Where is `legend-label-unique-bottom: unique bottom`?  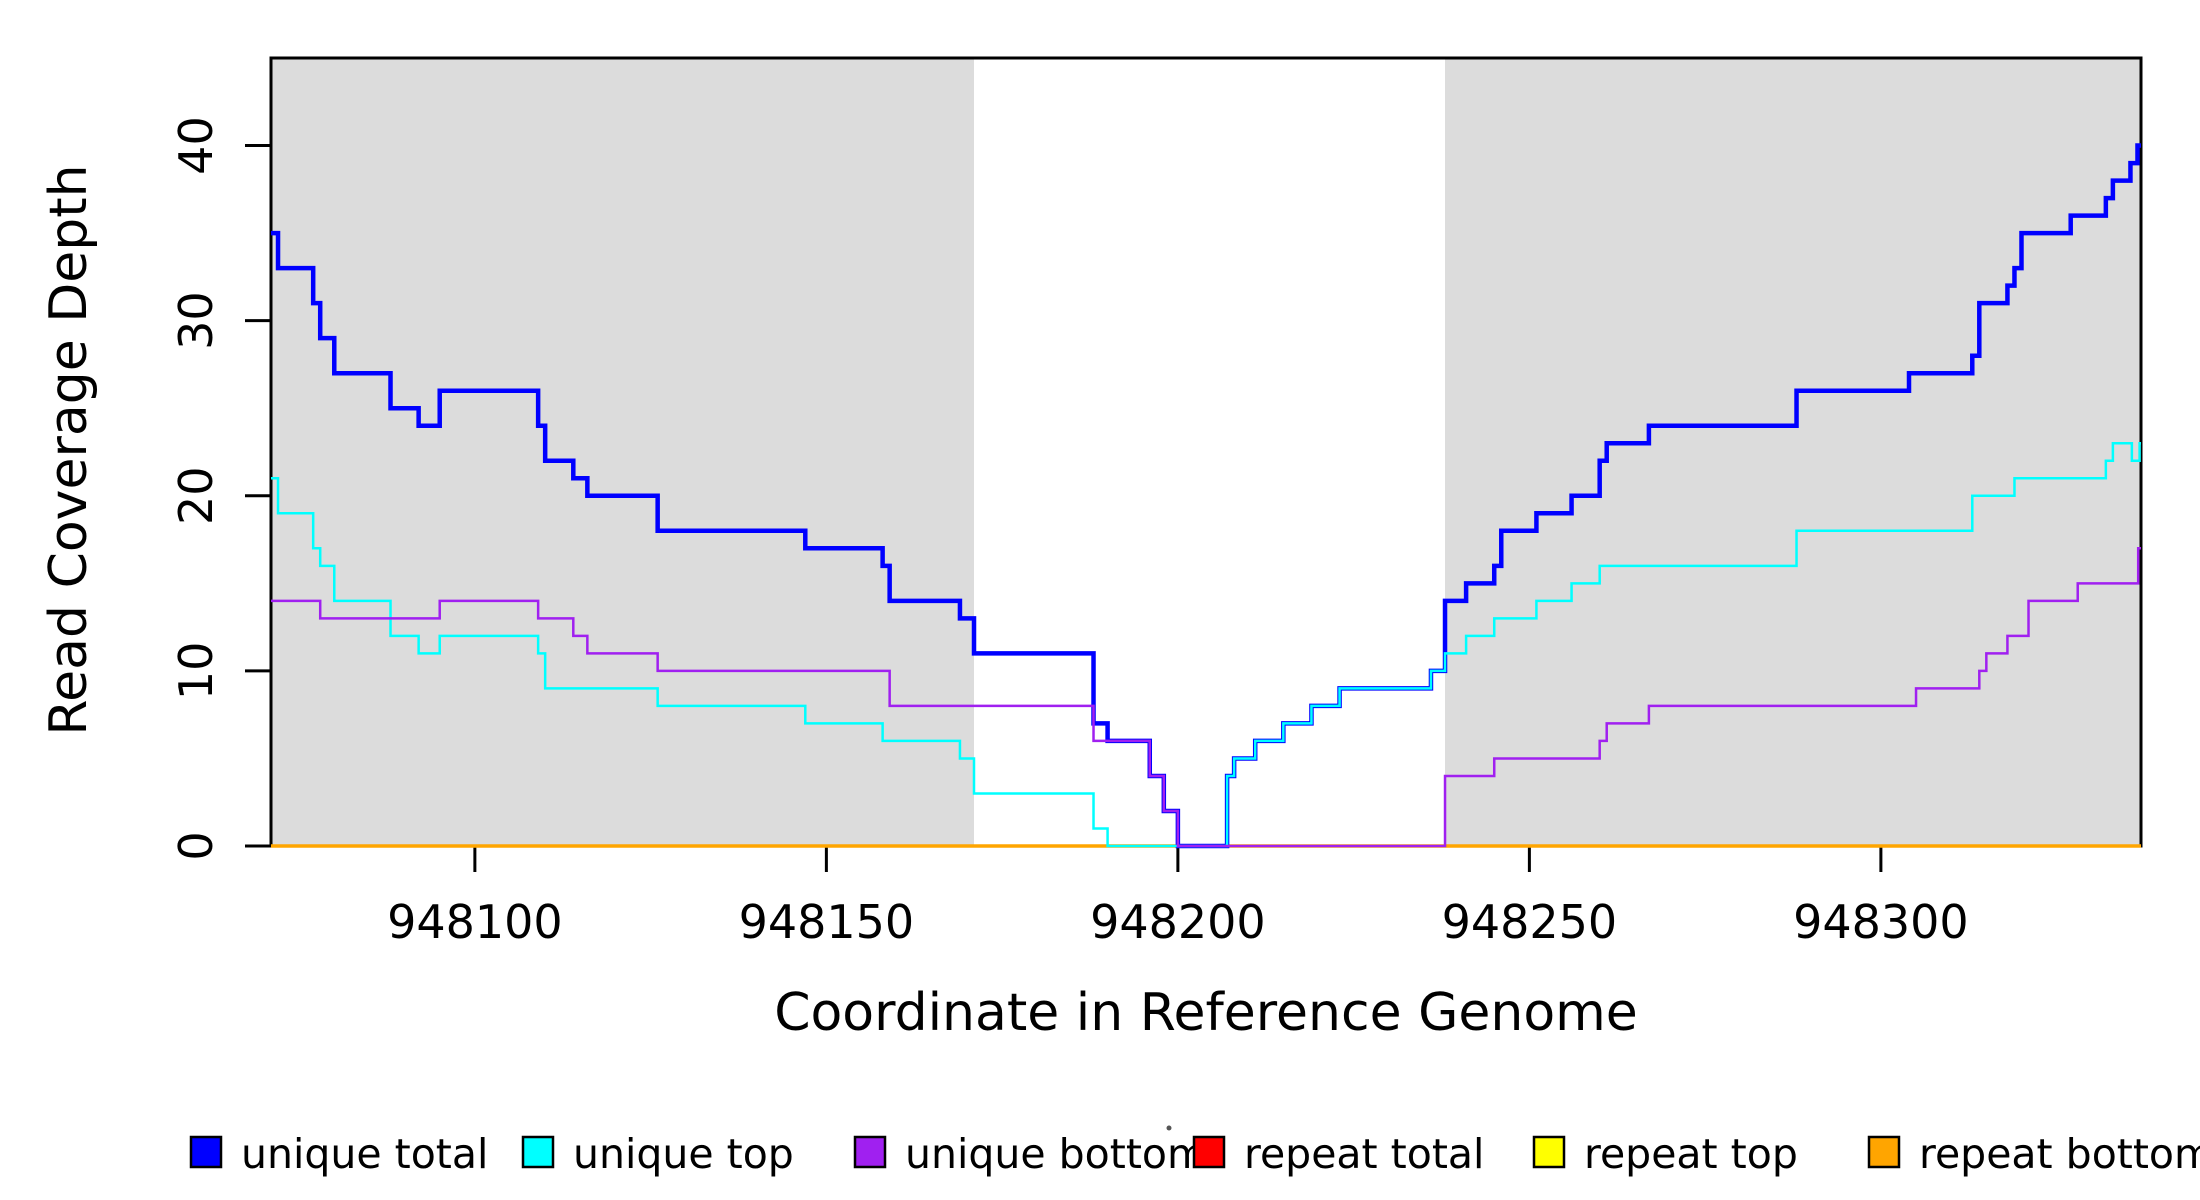 legend-label-unique-bottom: unique bottom is located at coordinates (1056, 1154).